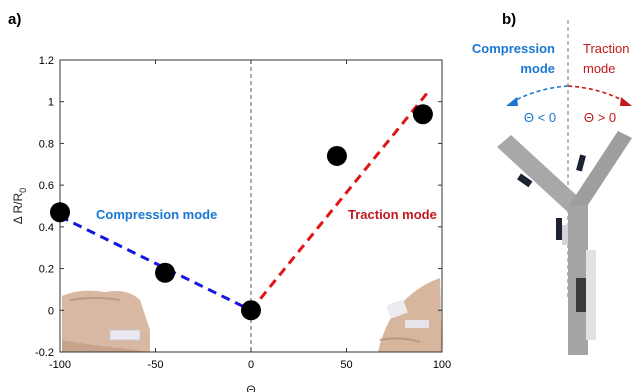 Image resolution: width=636 pixels, height=392 pixels. Describe the element at coordinates (156, 214) in the screenshot. I see `compression-mode-annotation: Compression mode` at that location.